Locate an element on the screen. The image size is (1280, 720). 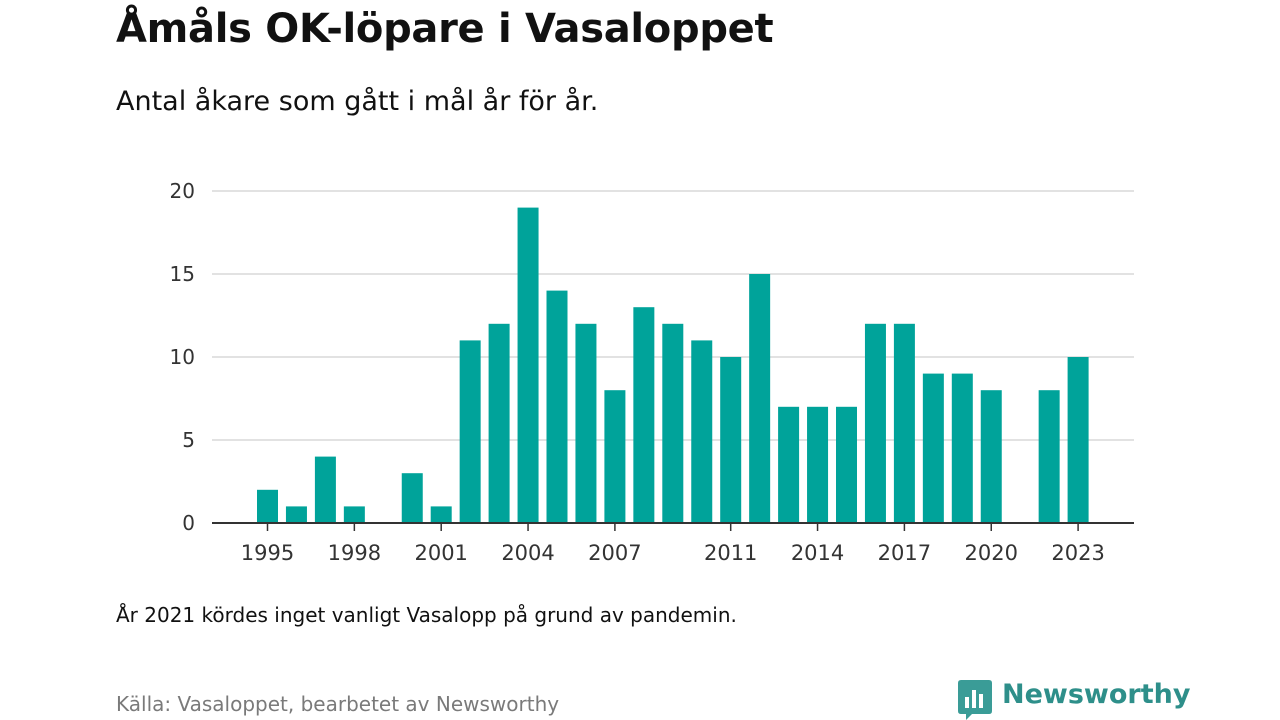
x-tick-label-2011: 2011 is located at coordinates (730, 553).